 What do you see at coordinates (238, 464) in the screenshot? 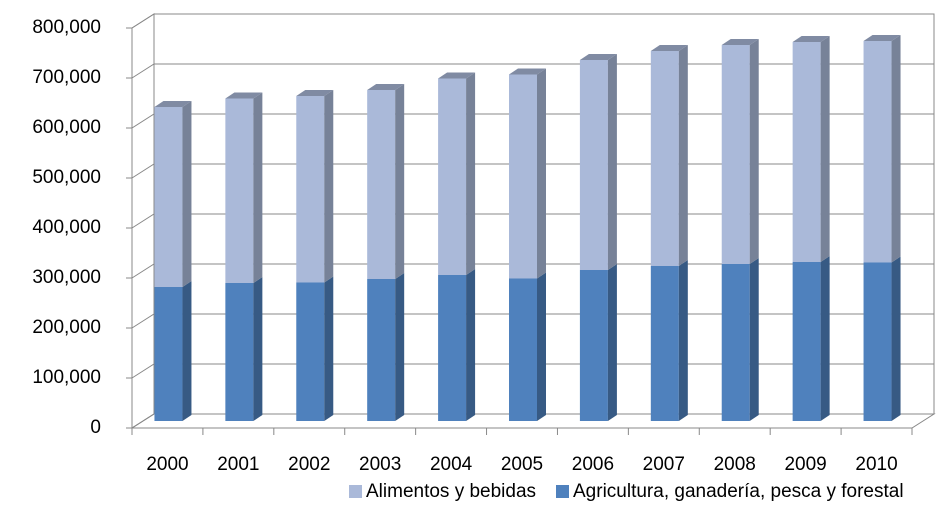
I see `x-tick-label: 2001` at bounding box center [238, 464].